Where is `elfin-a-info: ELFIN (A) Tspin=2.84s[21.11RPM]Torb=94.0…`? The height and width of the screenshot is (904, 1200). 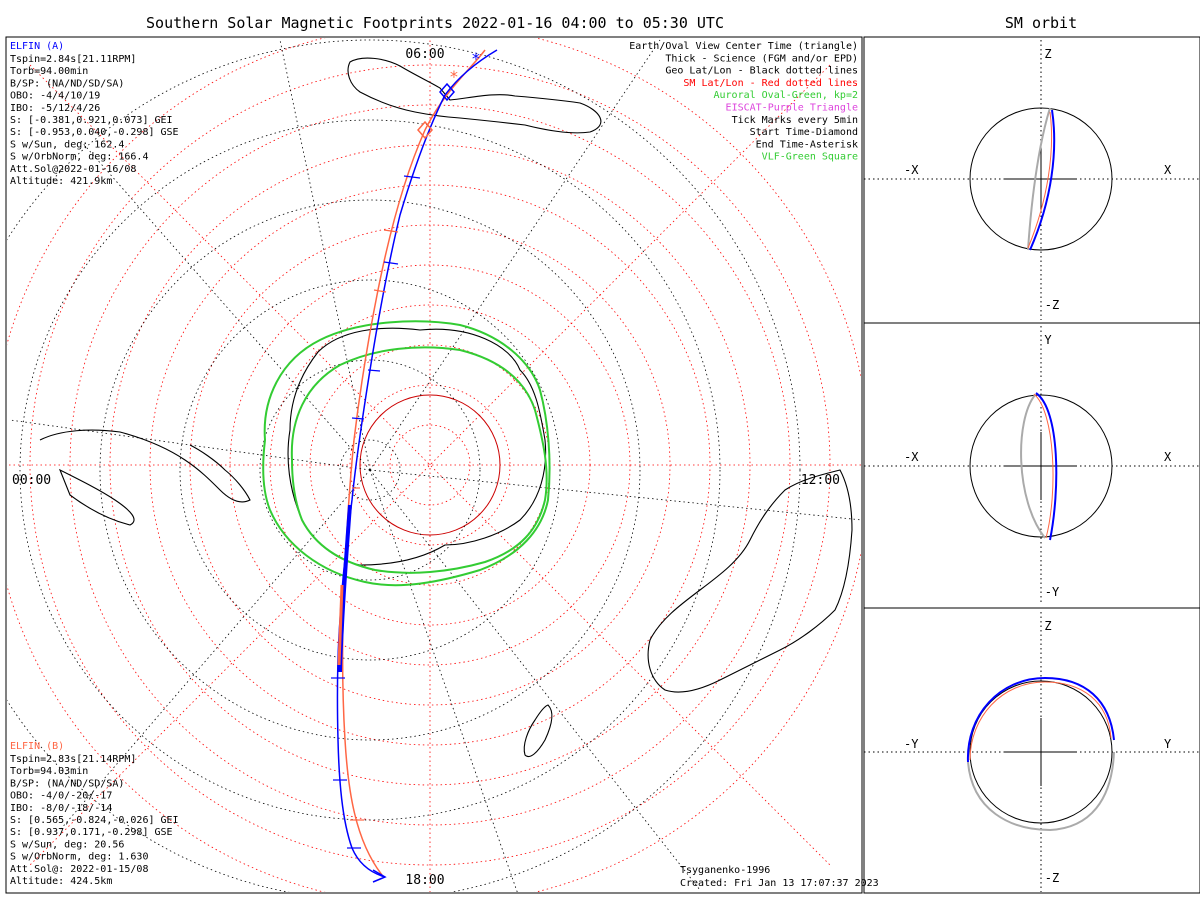 elfin-a-info: ELFIN (A) Tspin=2.84s[21.11RPM]Torb=94.0… is located at coordinates (94, 114).